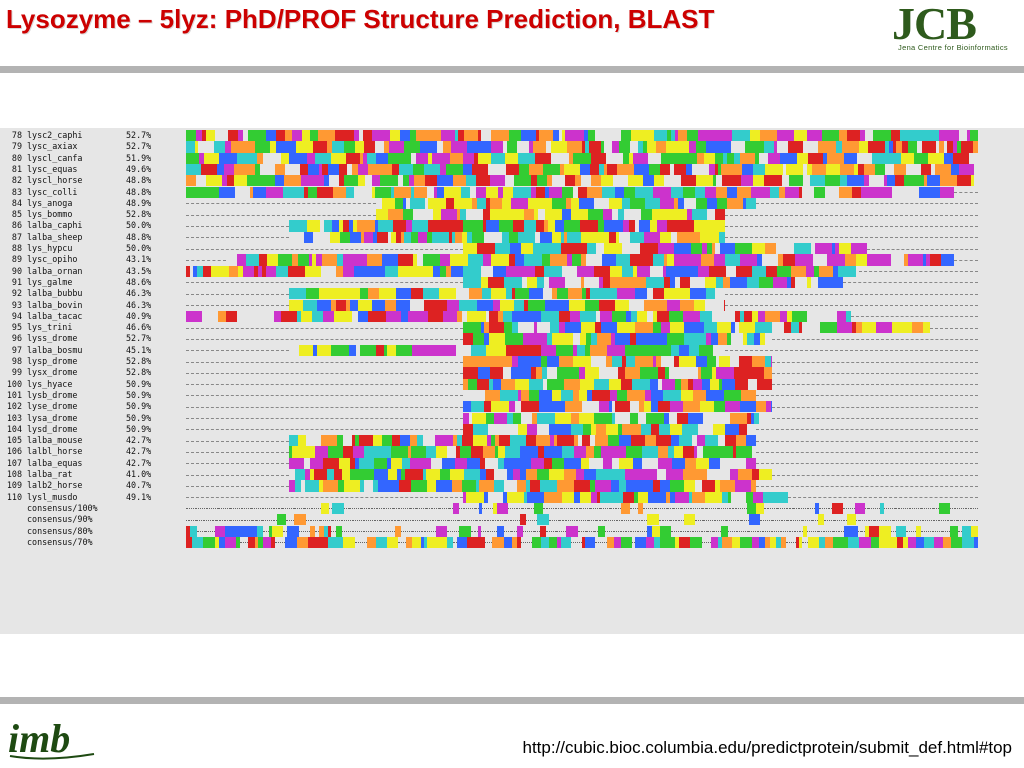  I want to click on row-number: 109, so click(14, 485).